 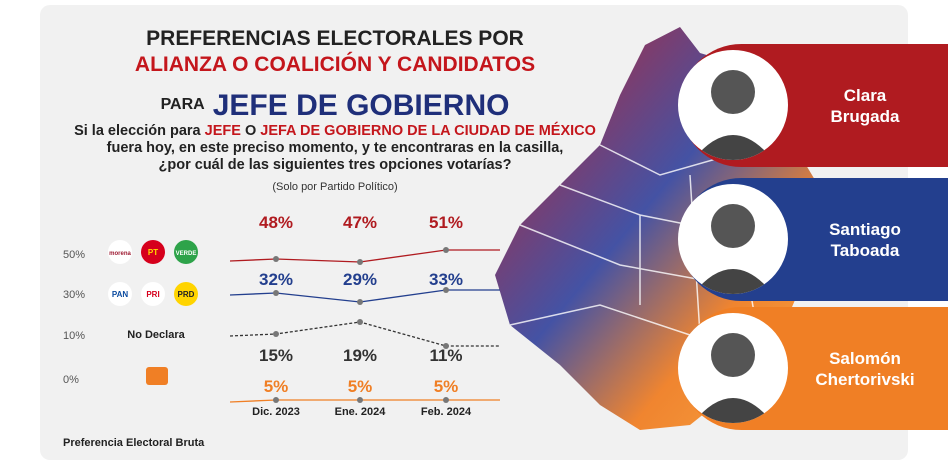 What do you see at coordinates (276, 355) in the screenshot?
I see `data-label: 15%` at bounding box center [276, 355].